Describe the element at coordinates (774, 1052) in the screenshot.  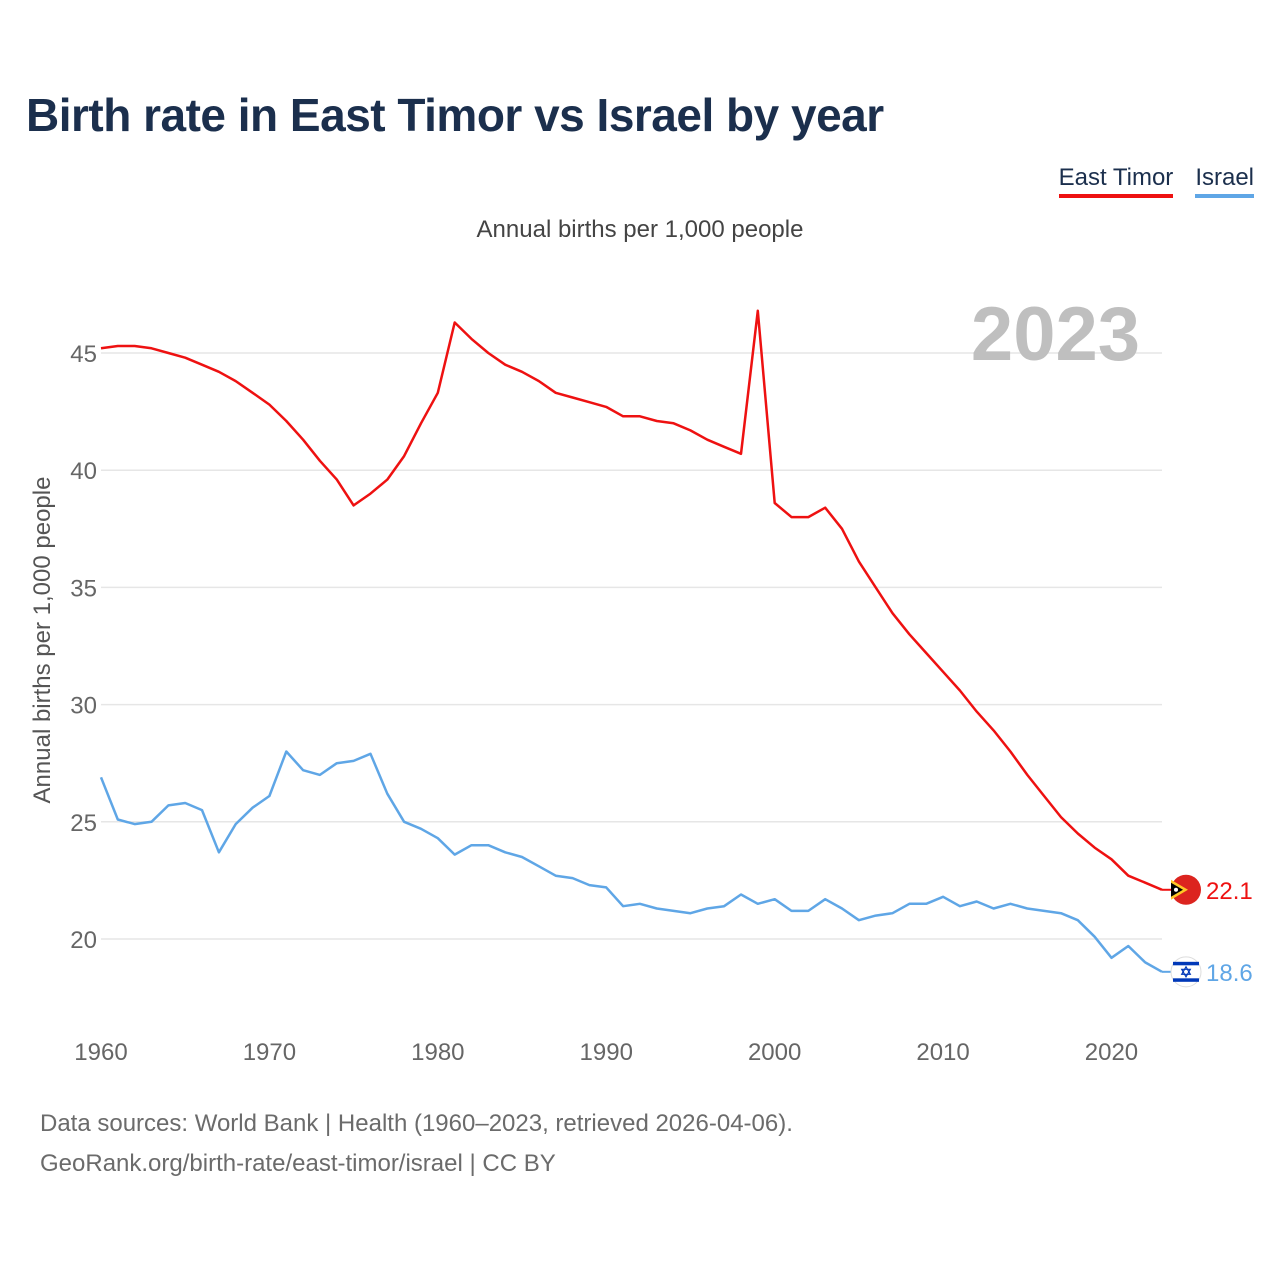
I see `x-tick-label: 2000` at that location.